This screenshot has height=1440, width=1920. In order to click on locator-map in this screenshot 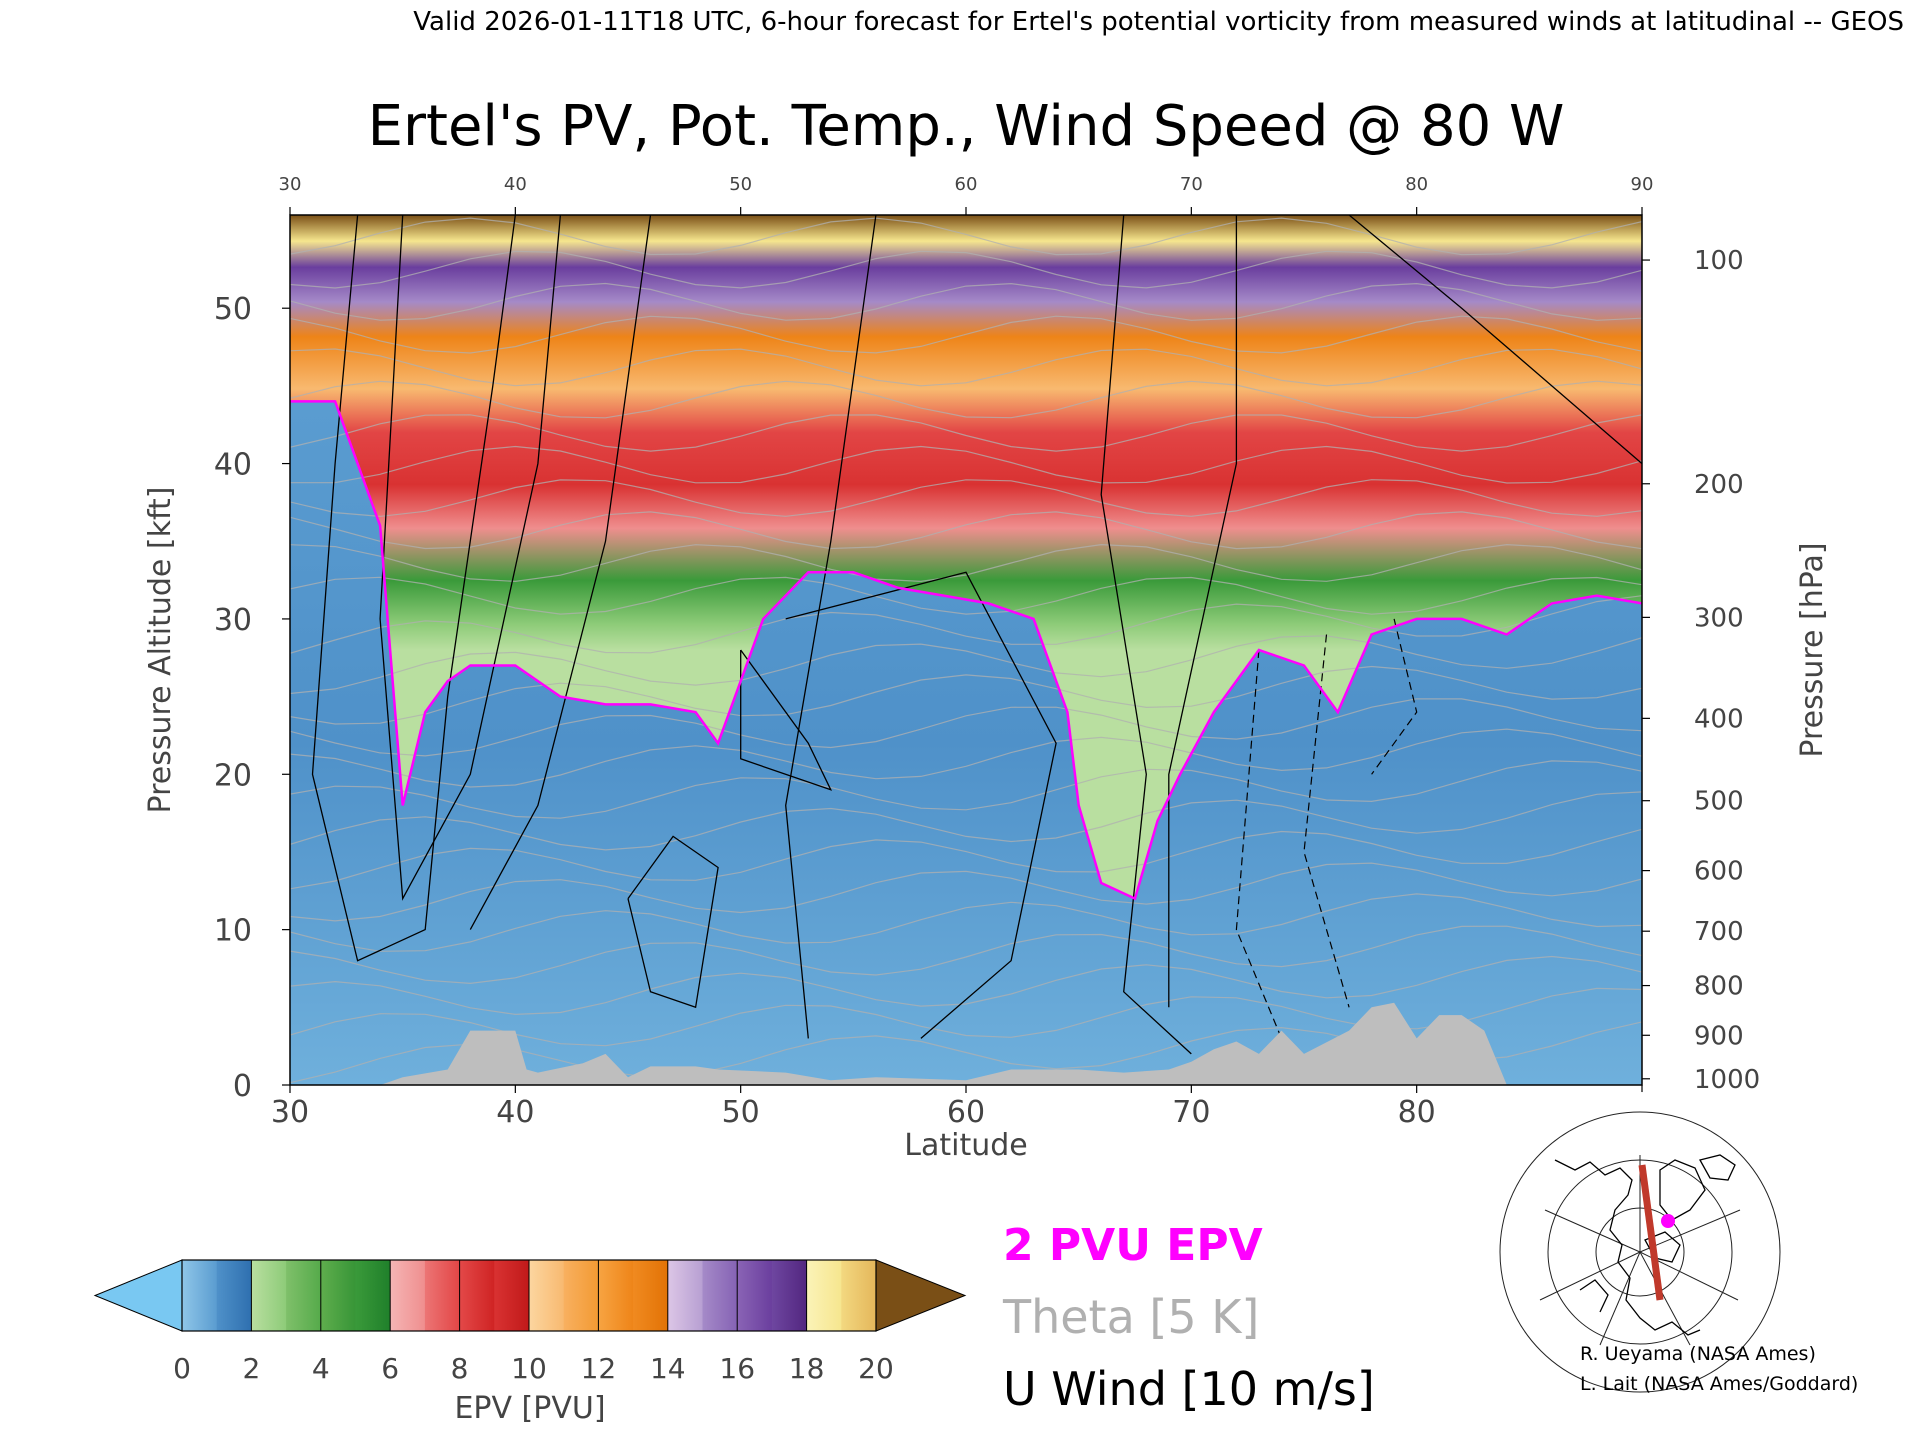, I will do `click(1640, 1252)`.